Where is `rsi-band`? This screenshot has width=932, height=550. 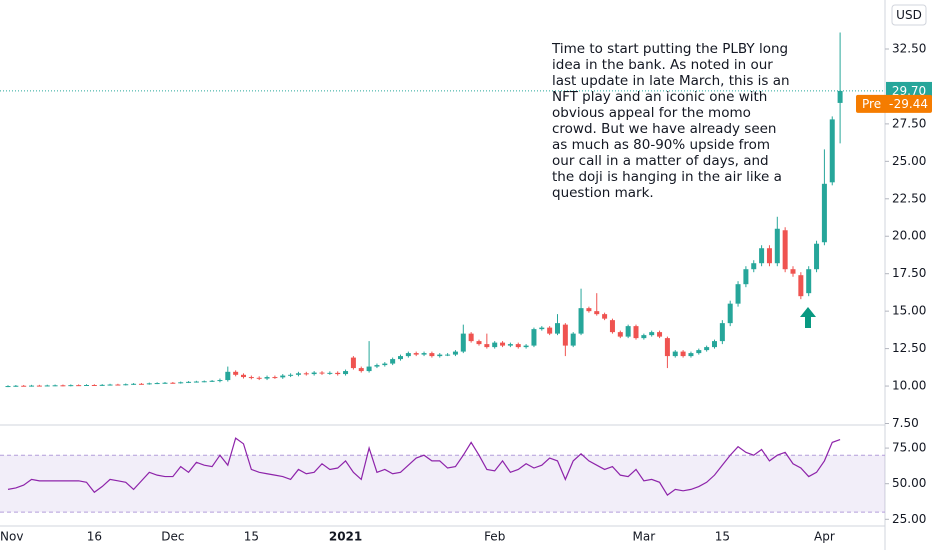
rsi-band is located at coordinates (442, 484).